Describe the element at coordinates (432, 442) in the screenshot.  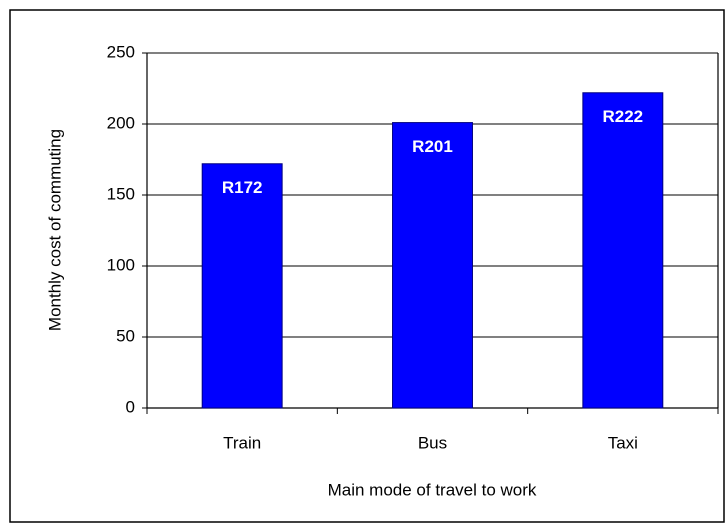
I see `x-tick-label: Bus` at that location.